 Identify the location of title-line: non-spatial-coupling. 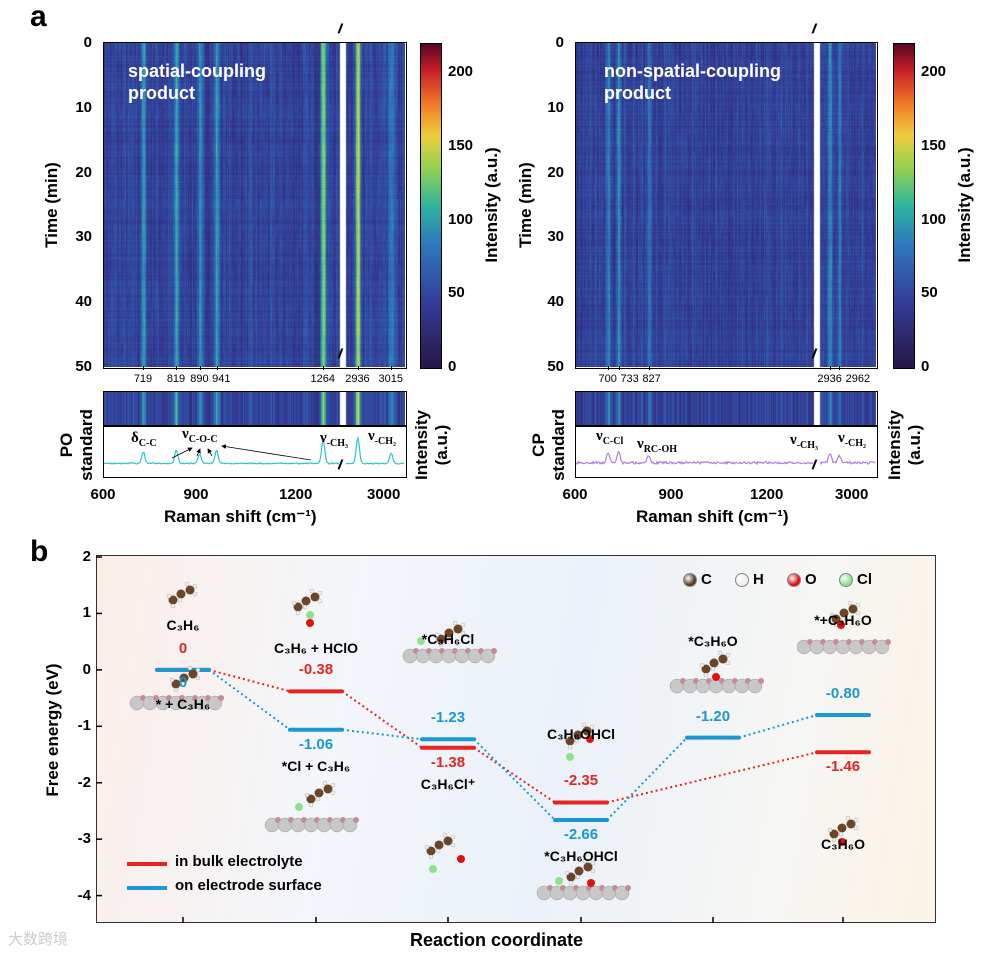
(692, 71).